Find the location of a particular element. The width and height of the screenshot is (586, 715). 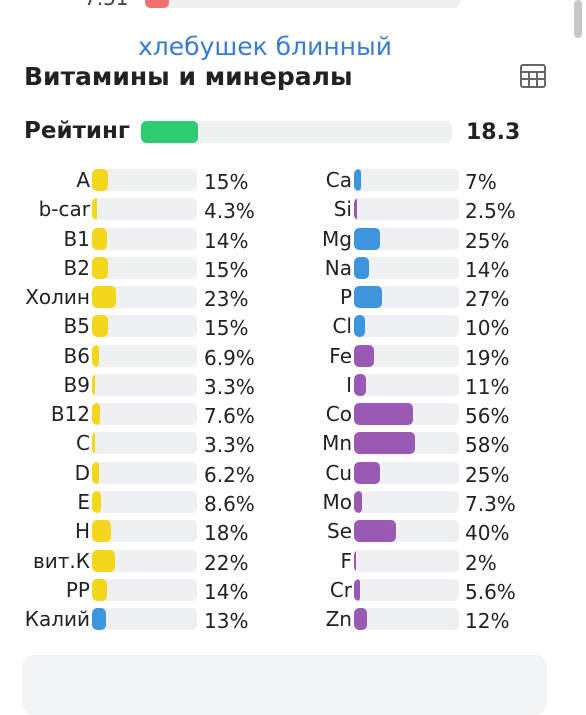

nutrient-name: B9 is located at coordinates (76, 384).